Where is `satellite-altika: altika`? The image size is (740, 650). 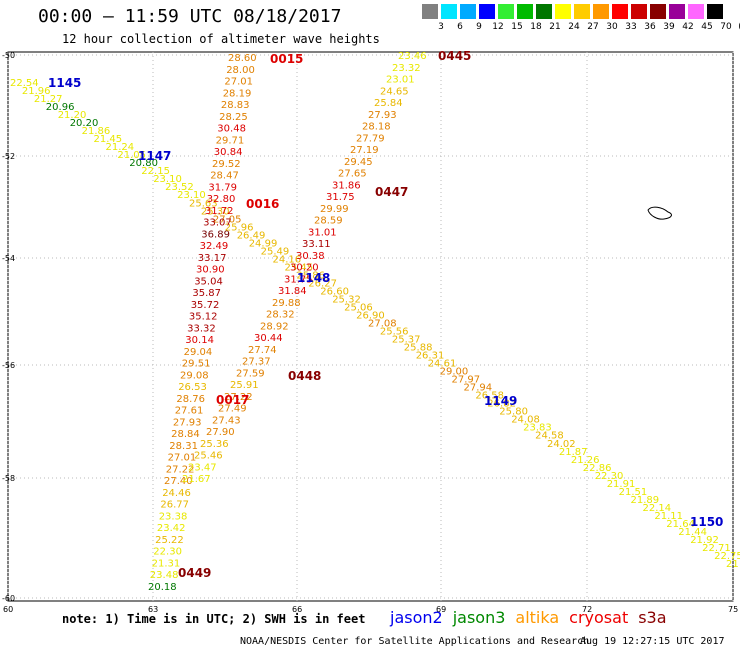 satellite-altika: altika is located at coordinates (537, 617).